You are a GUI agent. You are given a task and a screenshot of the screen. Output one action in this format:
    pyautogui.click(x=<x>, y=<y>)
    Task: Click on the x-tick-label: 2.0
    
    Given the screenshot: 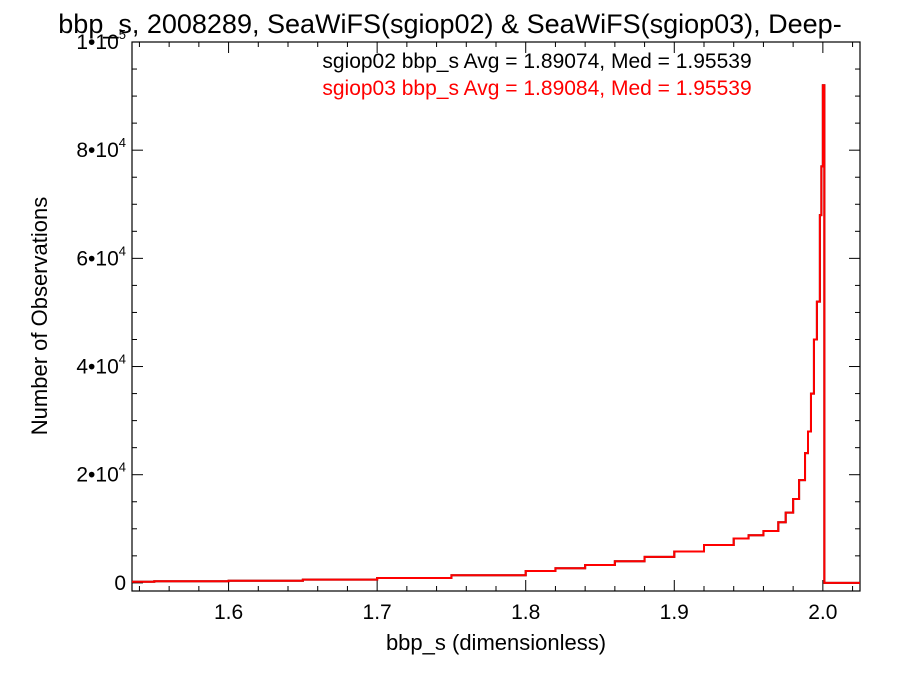 What is the action you would take?
    pyautogui.click(x=822, y=612)
    